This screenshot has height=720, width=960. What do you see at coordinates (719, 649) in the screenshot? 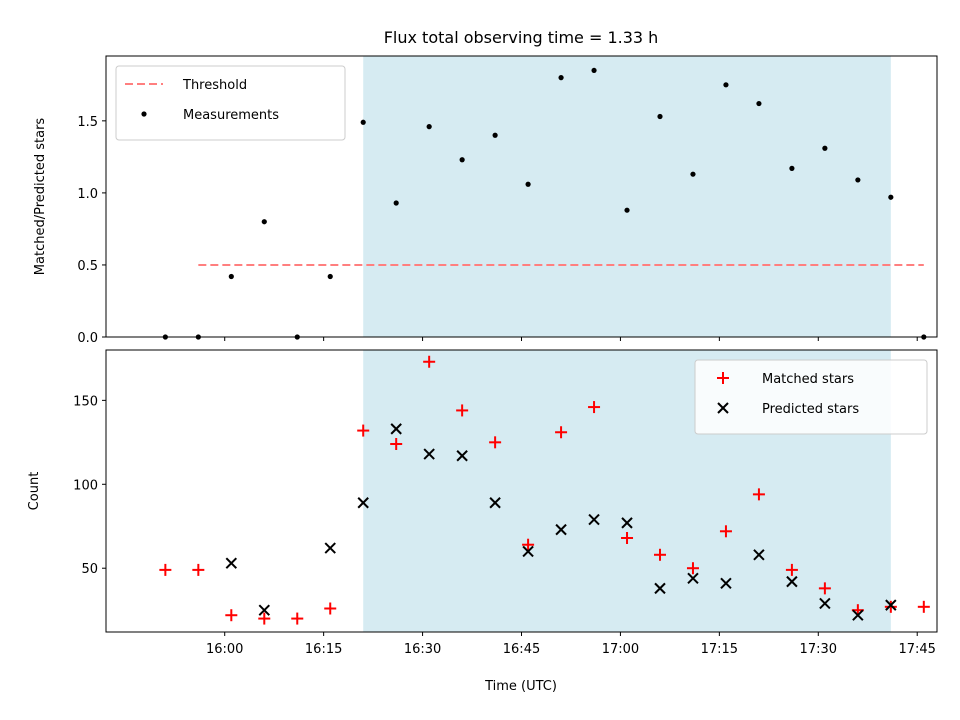
I see `x-tick-label-5: 17:15` at bounding box center [719, 649].